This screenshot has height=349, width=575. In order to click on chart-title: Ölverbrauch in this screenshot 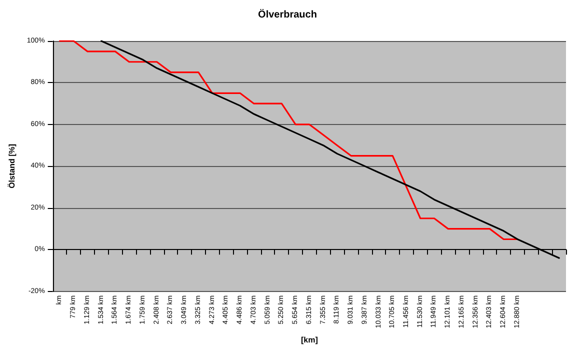, I will do `click(287, 14)`.